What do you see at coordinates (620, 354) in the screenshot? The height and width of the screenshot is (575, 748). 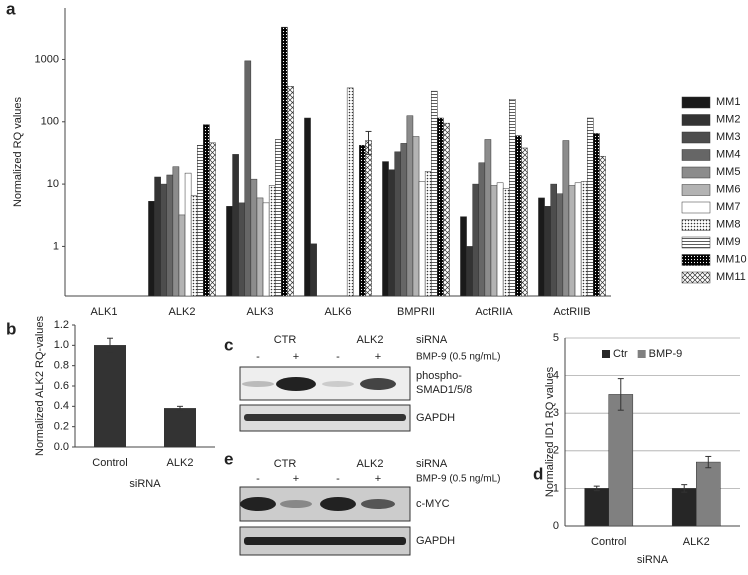 I see `legend-label: Ctr` at bounding box center [620, 354].